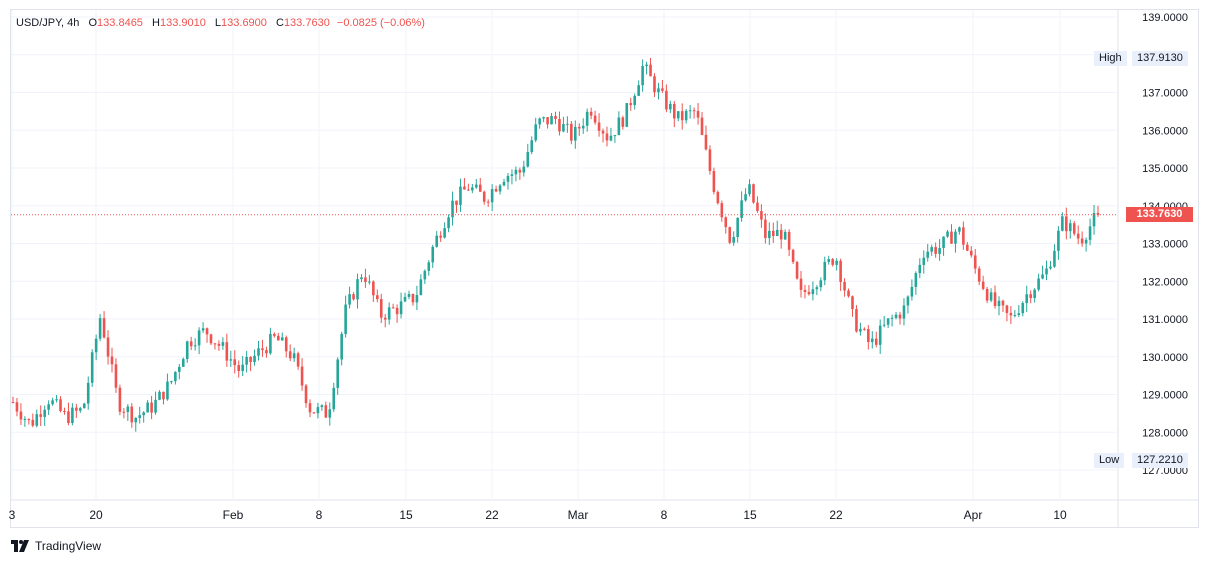 The image size is (1209, 564). Describe the element at coordinates (538, 515) in the screenshot. I see `time-axis: 3 20 Feb 8 15 22 Mar 8 15 22 Apr 10` at that location.